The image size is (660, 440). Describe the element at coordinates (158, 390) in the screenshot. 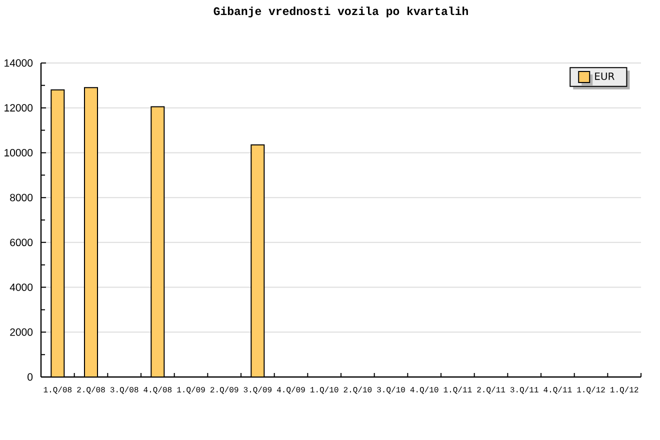

I see `x-tick-label: 4.Q/08` at that location.